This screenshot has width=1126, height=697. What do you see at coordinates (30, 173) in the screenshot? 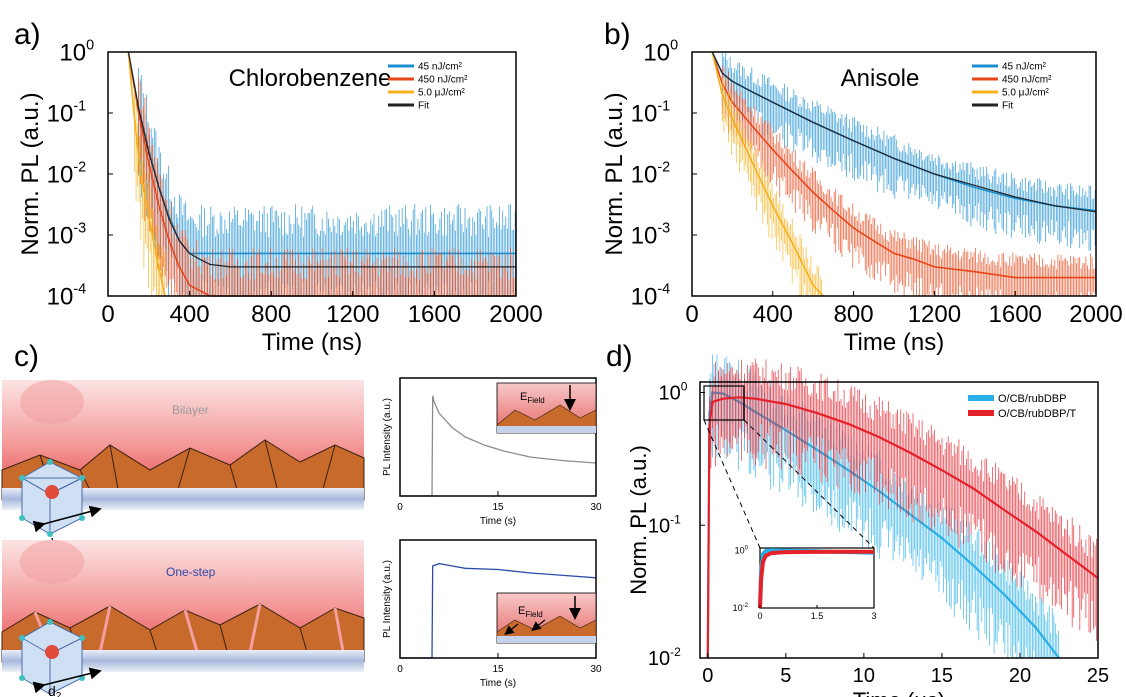
I see `chart-a-ylabel: Norm. PL (a.u.)` at bounding box center [30, 173].